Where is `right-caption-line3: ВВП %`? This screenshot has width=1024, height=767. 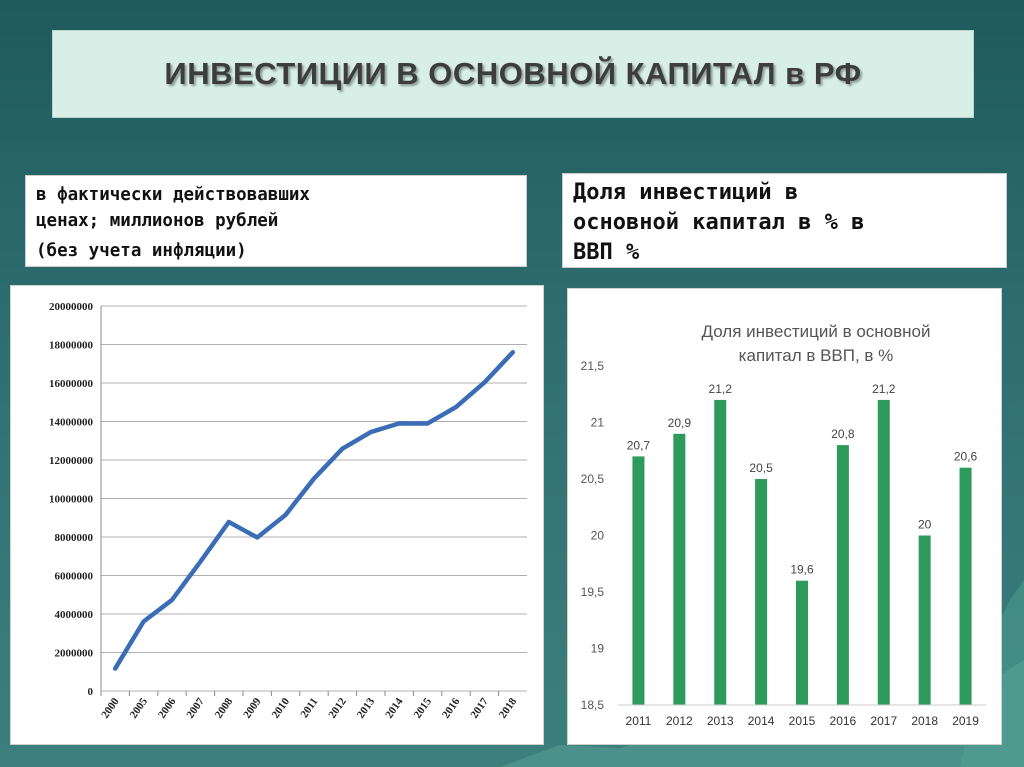 right-caption-line3: ВВП % is located at coordinates (606, 252).